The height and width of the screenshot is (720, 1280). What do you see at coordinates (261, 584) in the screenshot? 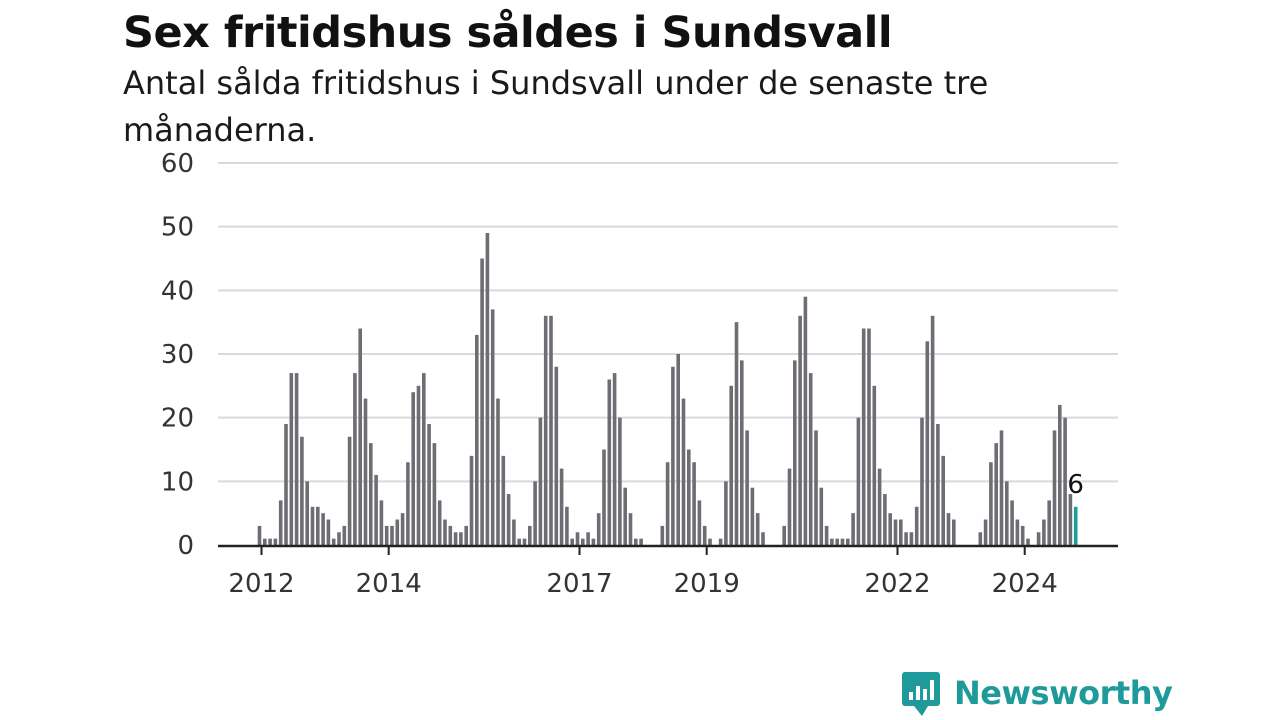
I see `x-tick-label: 2012` at bounding box center [261, 584].